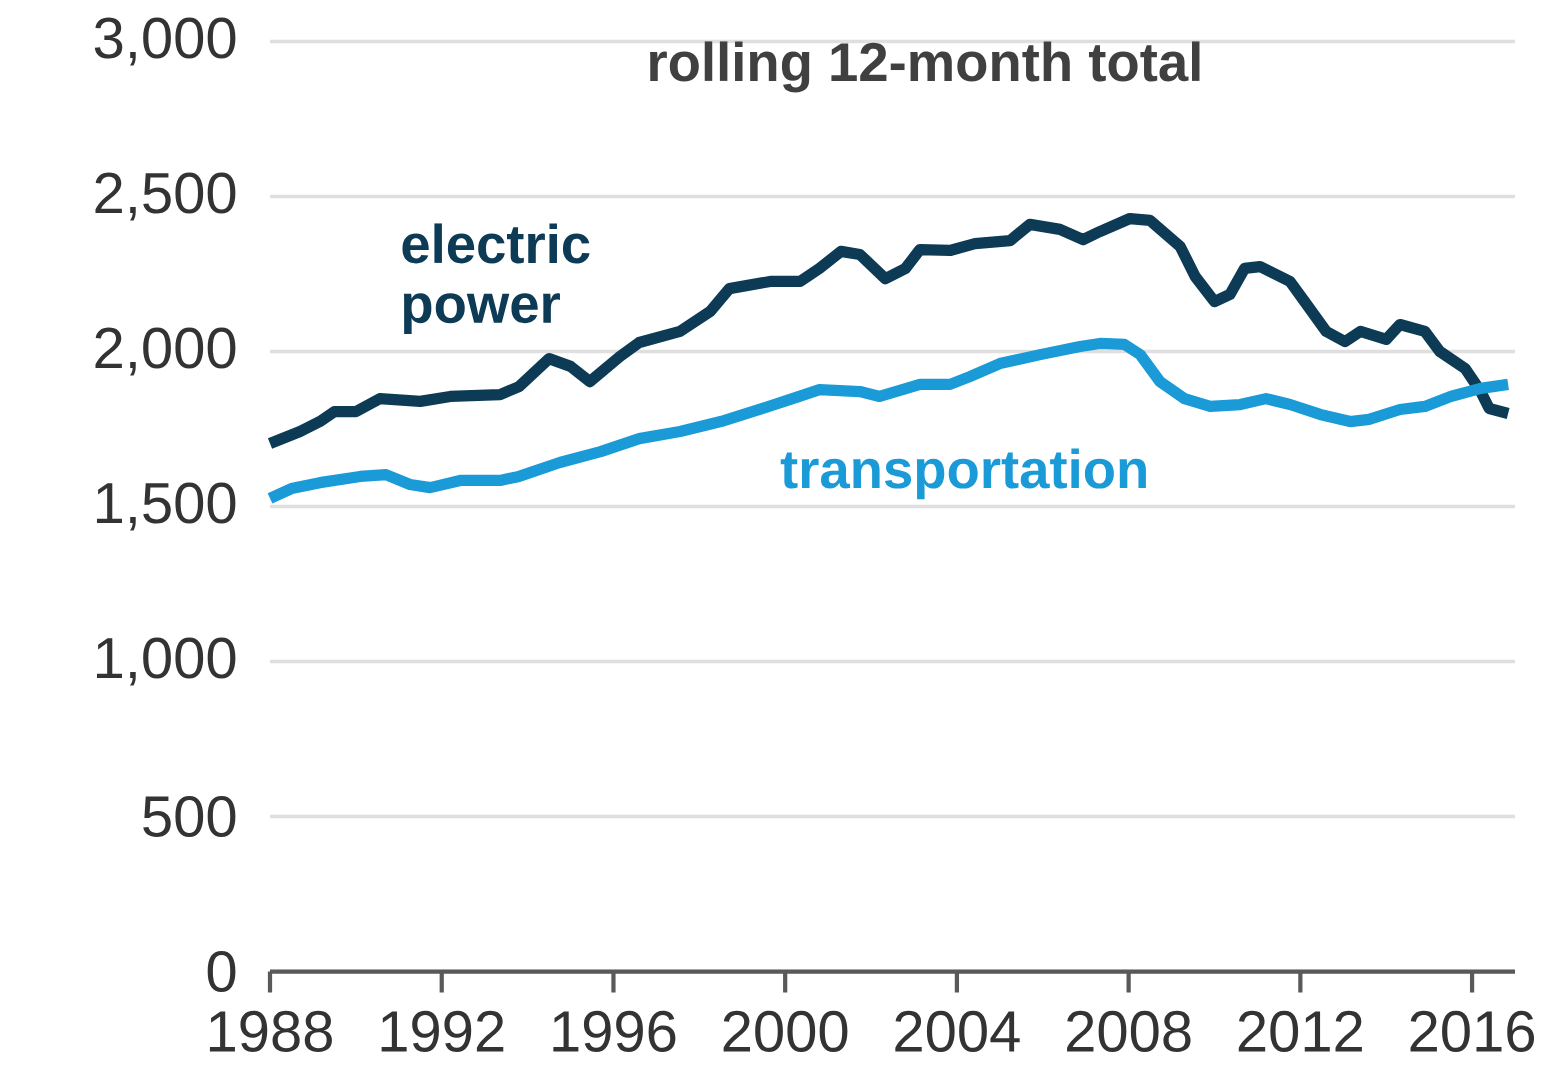 This screenshot has width=1557, height=1070. I want to click on series-label: transportation, so click(963, 474).